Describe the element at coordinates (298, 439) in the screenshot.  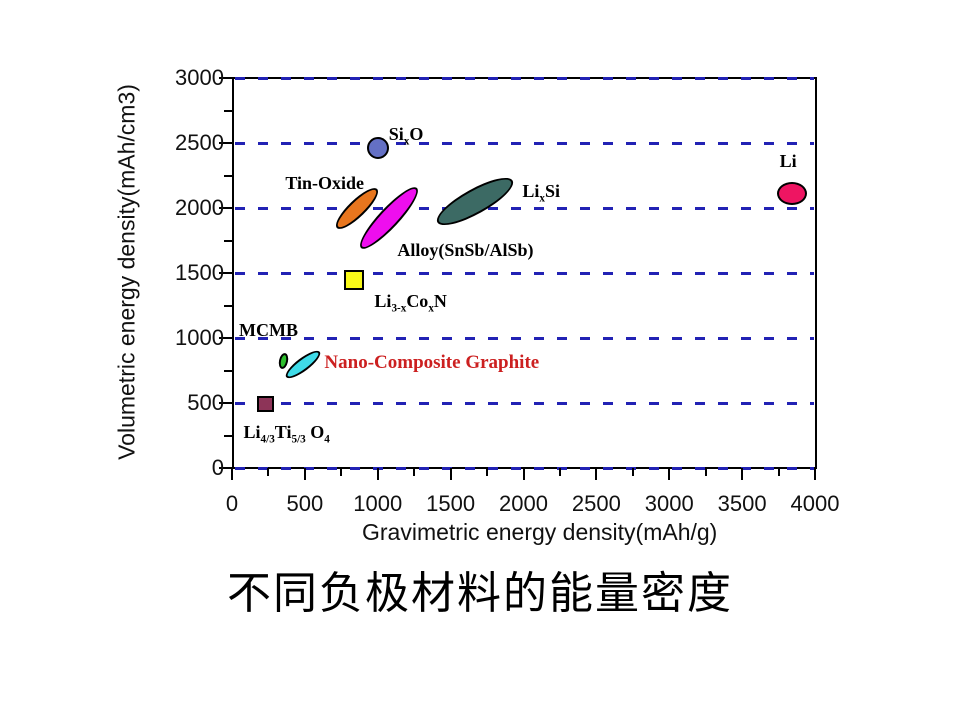
I see `label-subscript: 5/3` at that location.